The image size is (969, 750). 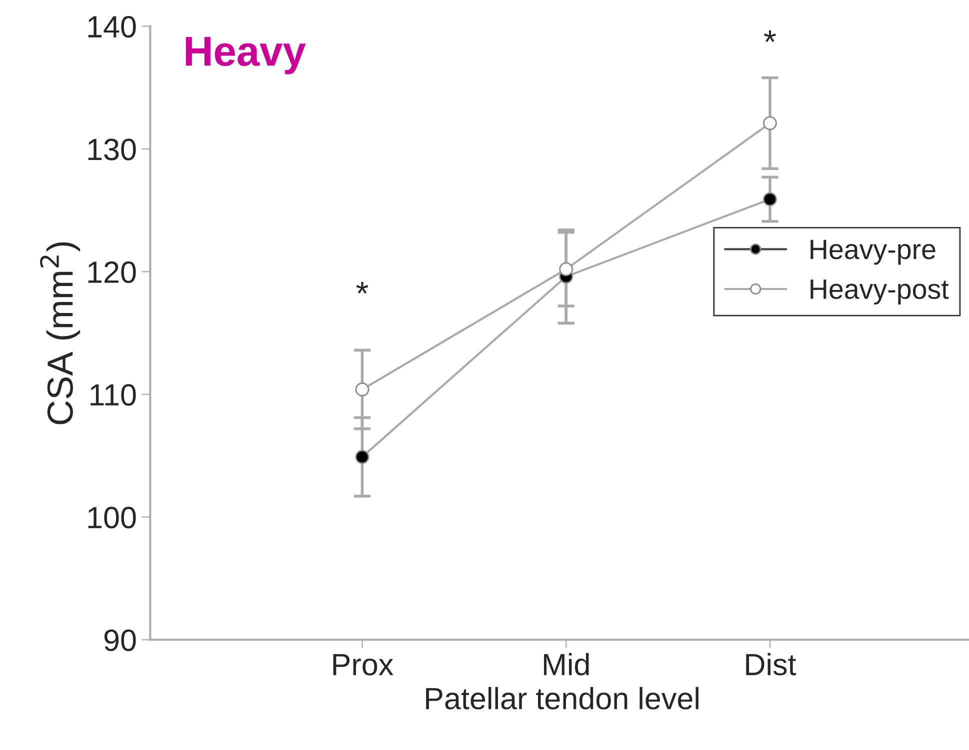 I want to click on chart-title: Heavy, so click(x=246, y=55).